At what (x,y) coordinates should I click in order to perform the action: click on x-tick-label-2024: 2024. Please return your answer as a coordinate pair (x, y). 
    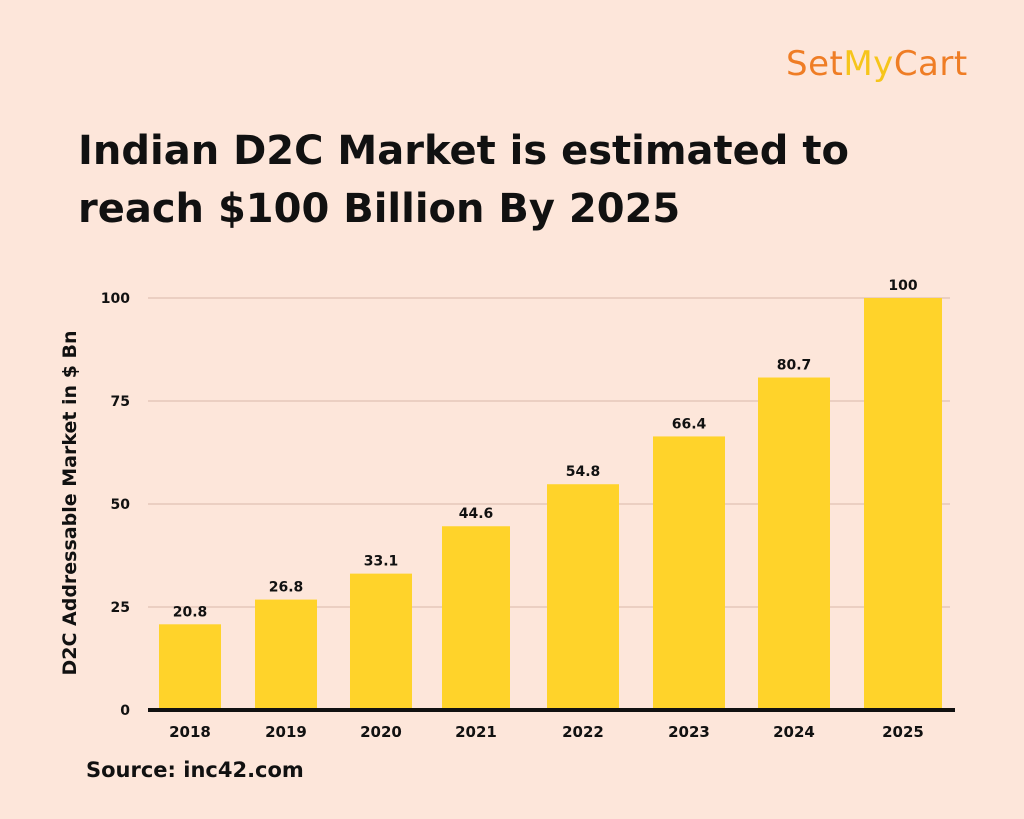
    Looking at the image, I should click on (794, 732).